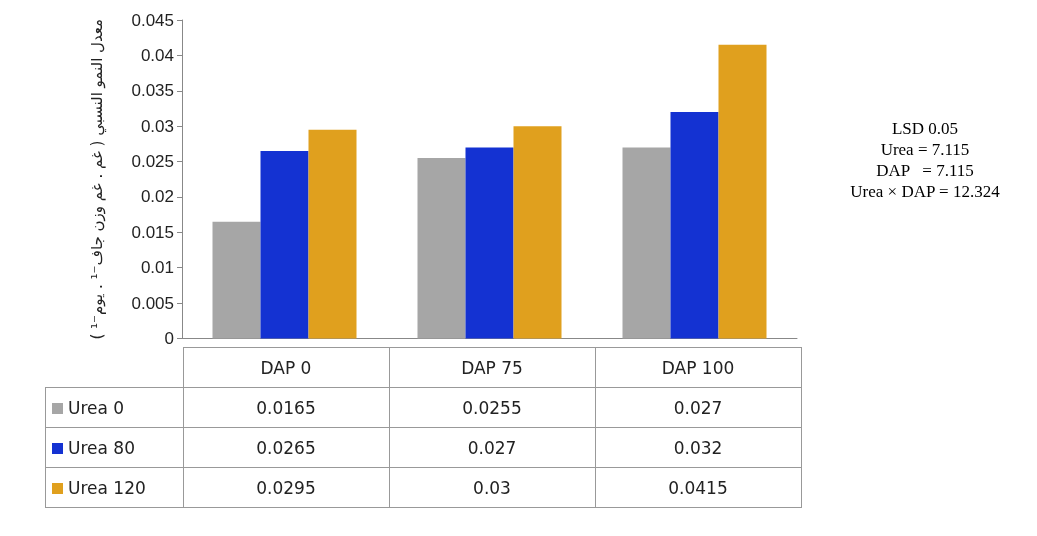 The height and width of the screenshot is (536, 1037). I want to click on y-tick-label: 0.03, so click(157, 126).